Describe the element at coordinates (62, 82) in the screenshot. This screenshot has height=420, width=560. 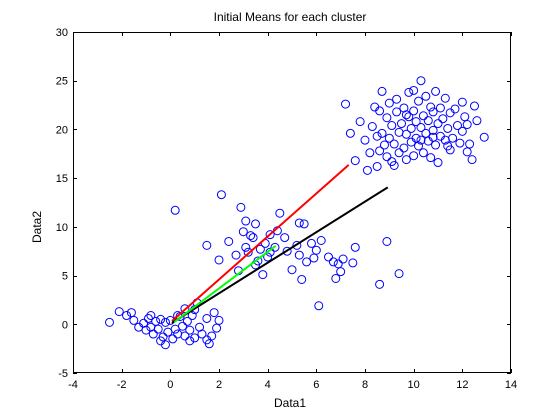
I see `y-tick-label: 25` at that location.